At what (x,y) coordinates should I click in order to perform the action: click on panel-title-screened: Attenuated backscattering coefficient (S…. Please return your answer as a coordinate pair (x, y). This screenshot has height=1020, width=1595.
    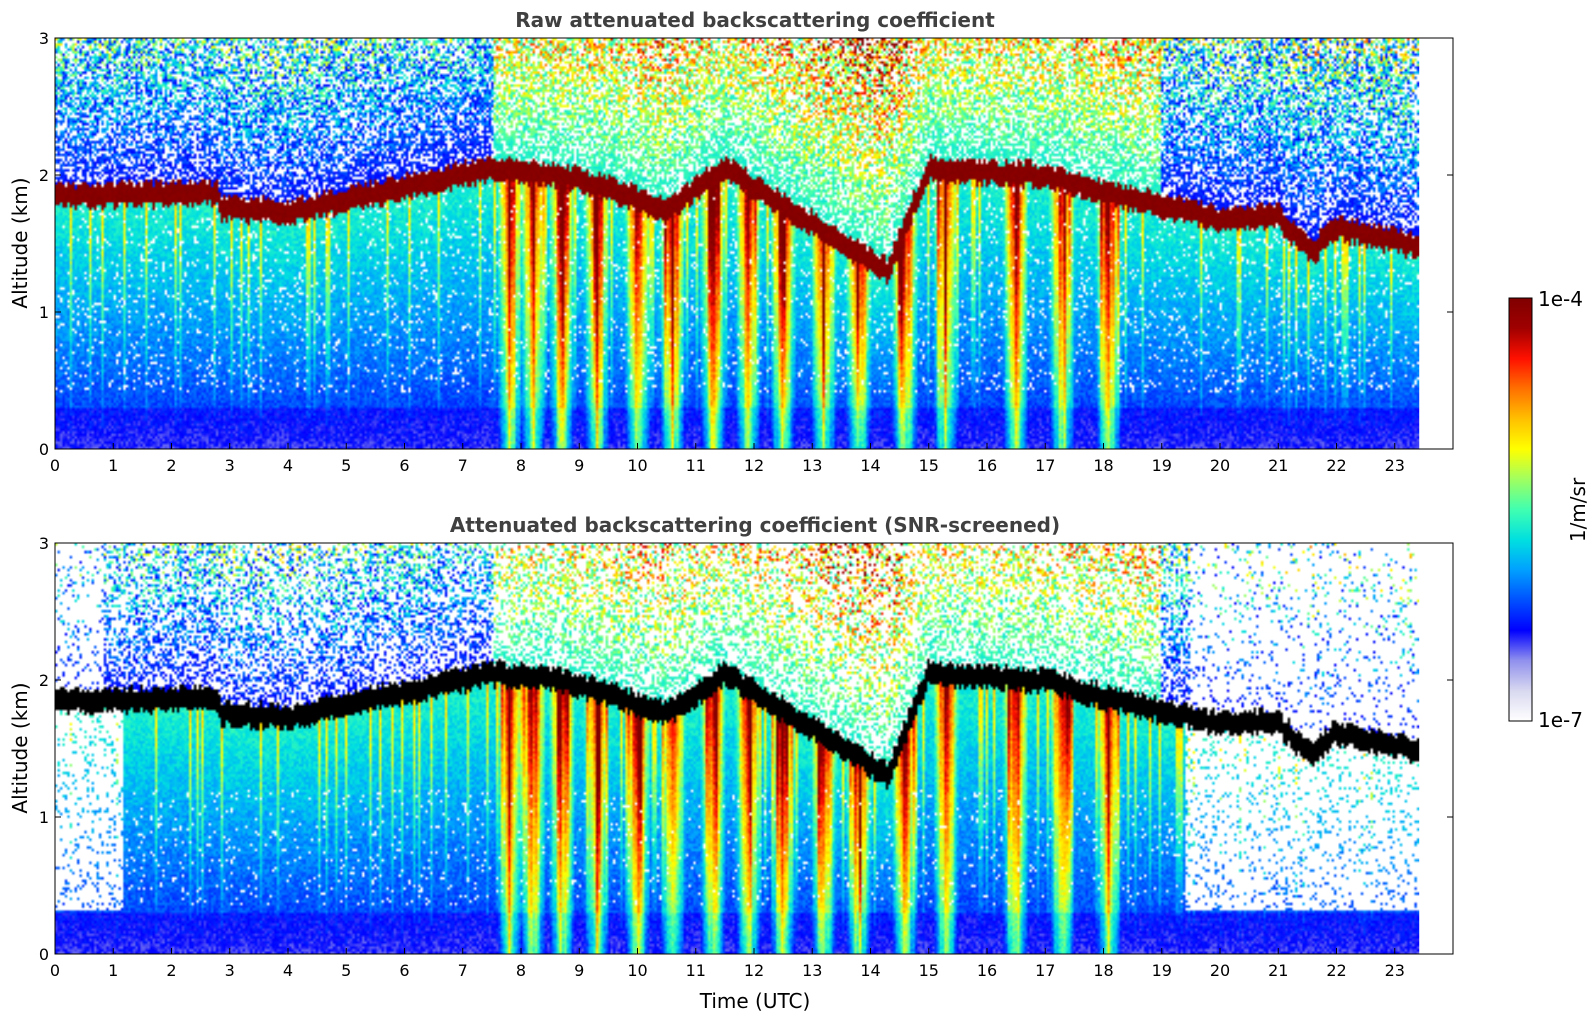
    Looking at the image, I should click on (755, 525).